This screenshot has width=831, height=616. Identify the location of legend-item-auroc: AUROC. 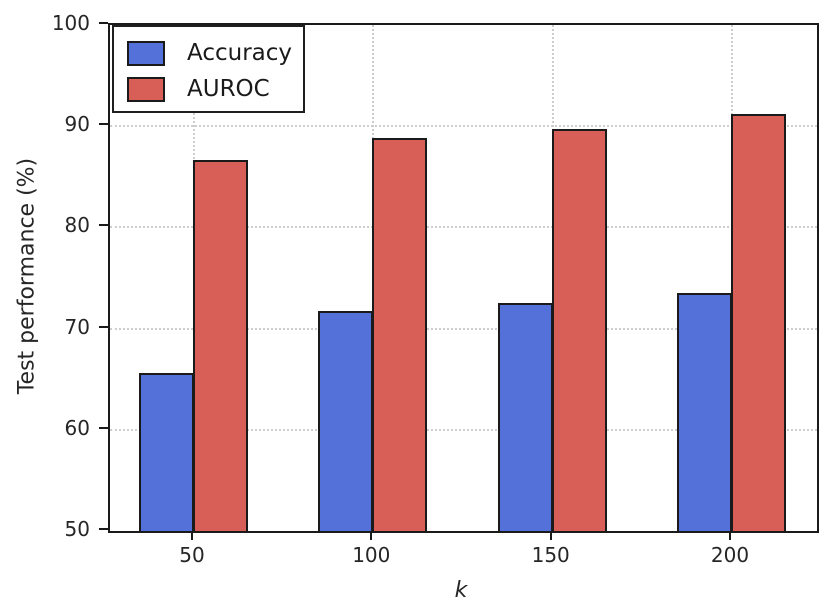
(208, 89).